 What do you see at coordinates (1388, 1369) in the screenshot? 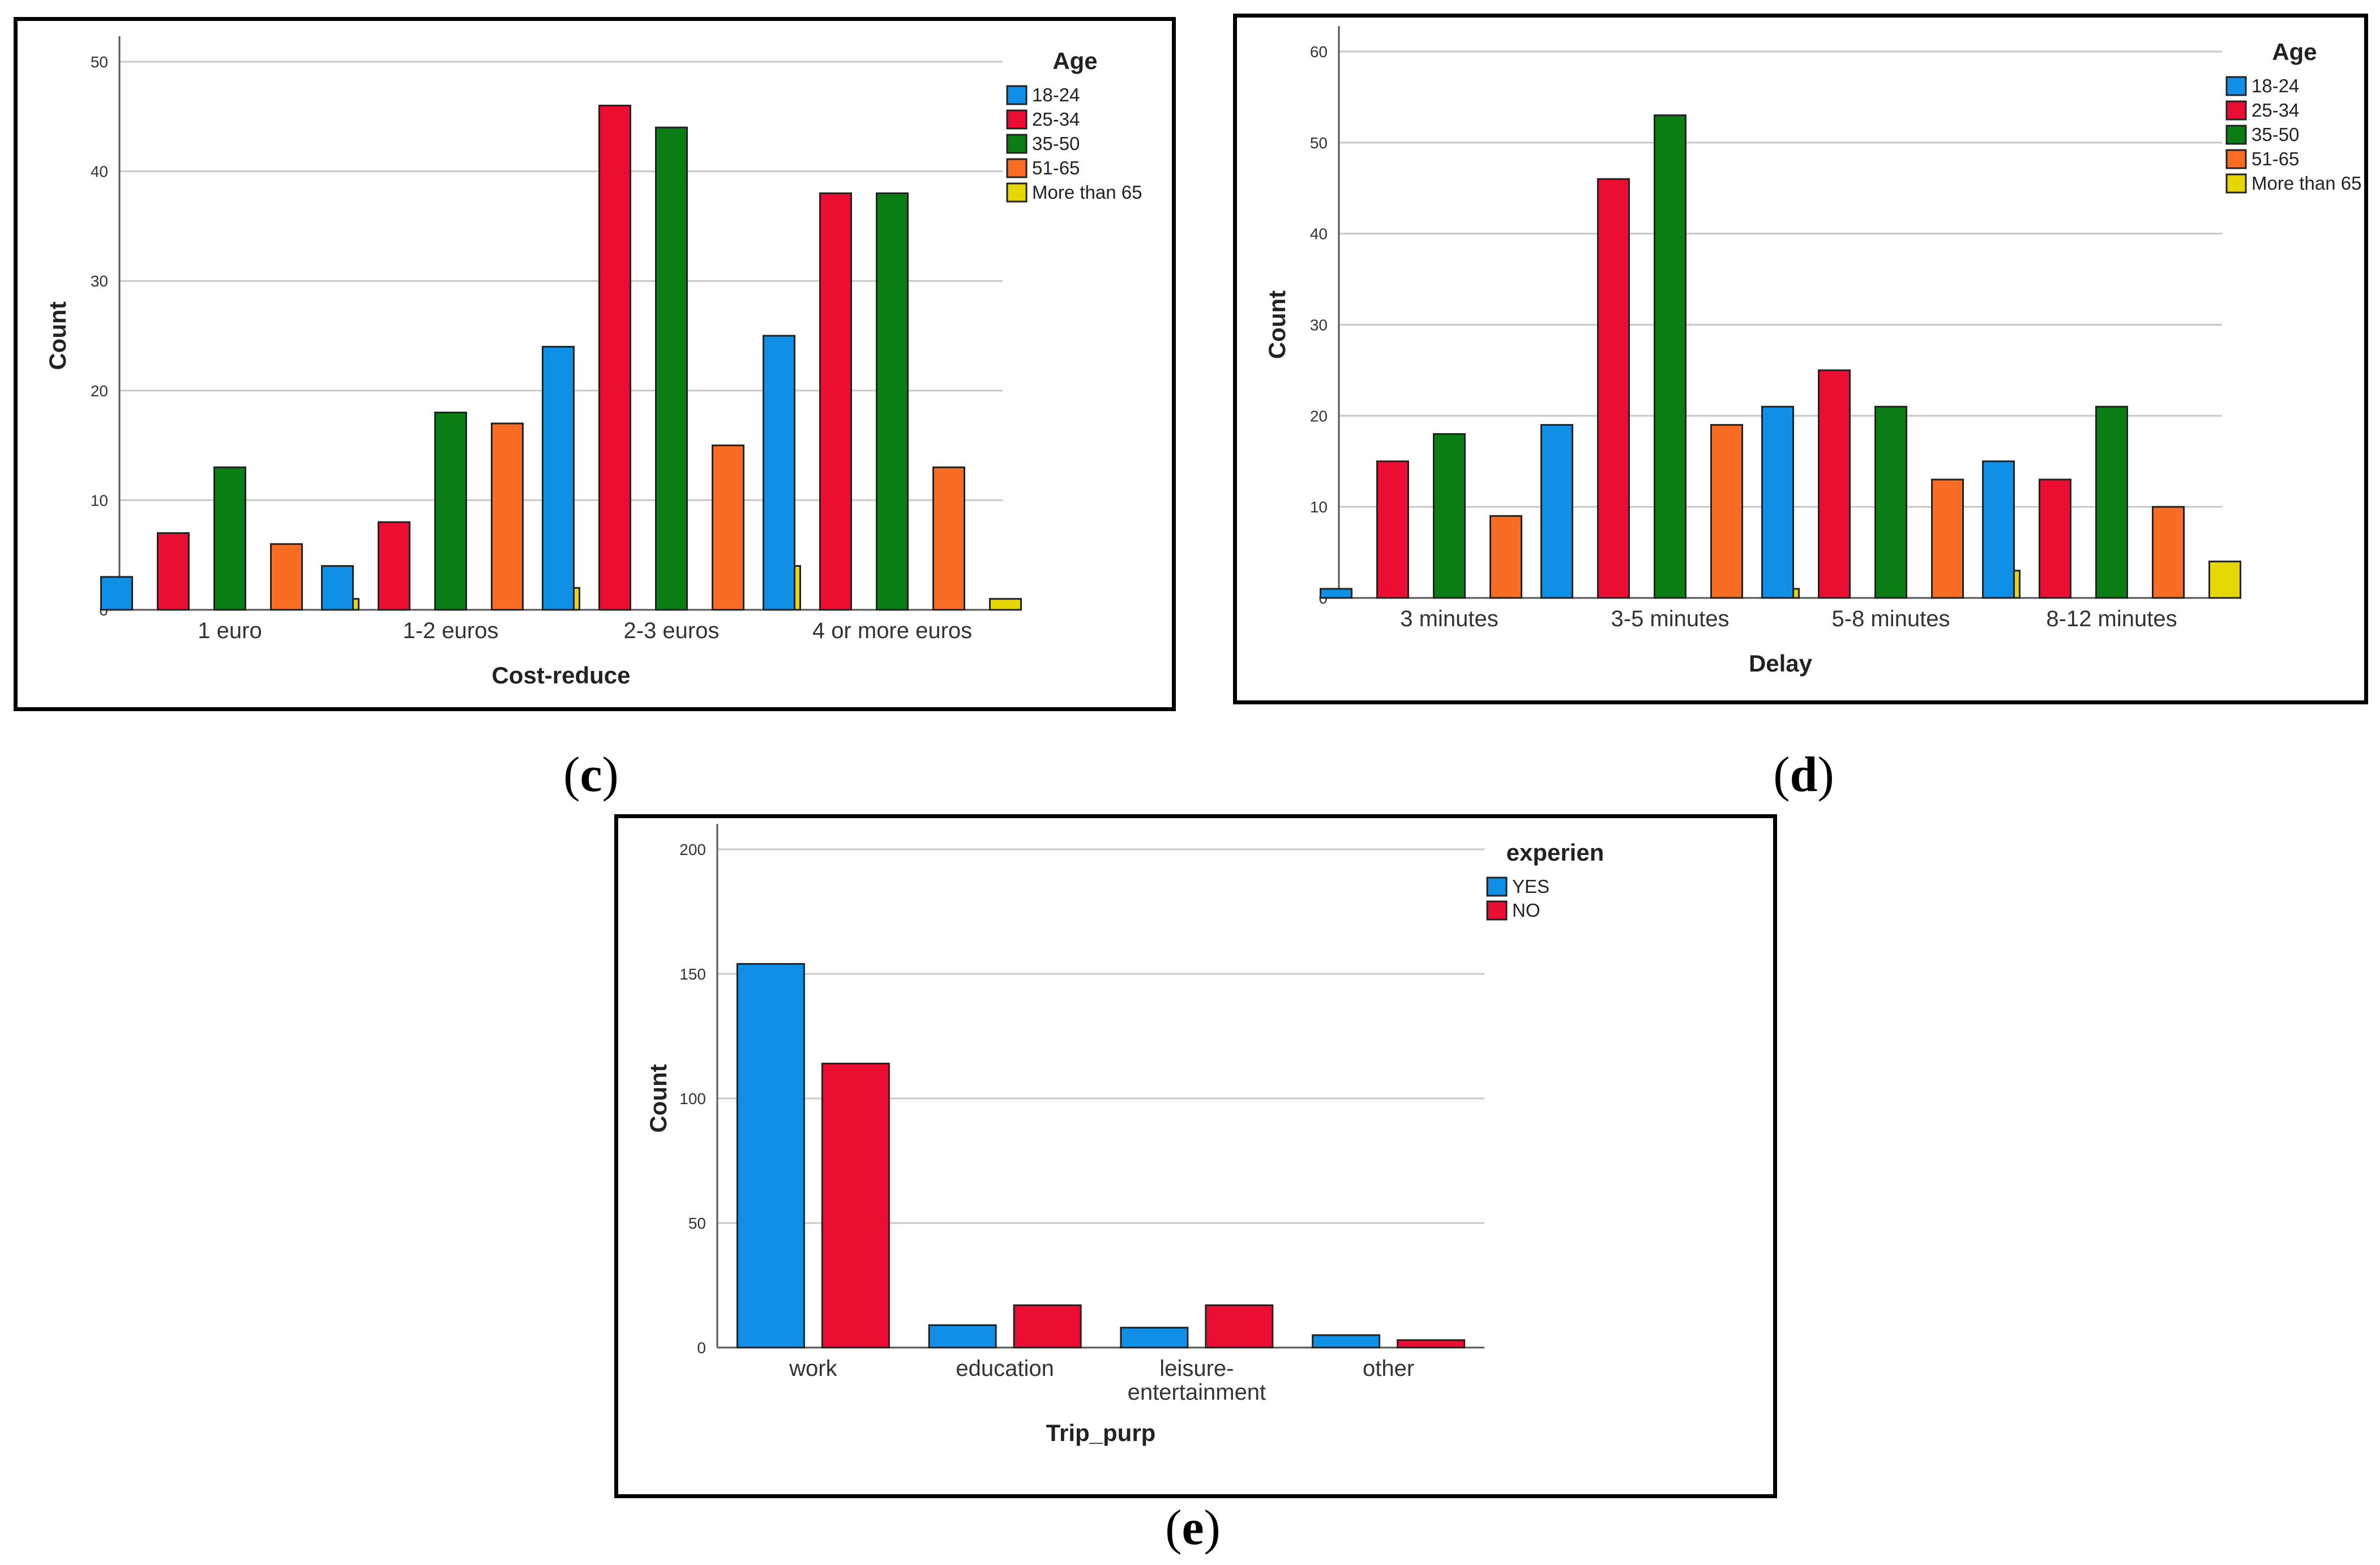
I see `x-category-label: other` at bounding box center [1388, 1369].